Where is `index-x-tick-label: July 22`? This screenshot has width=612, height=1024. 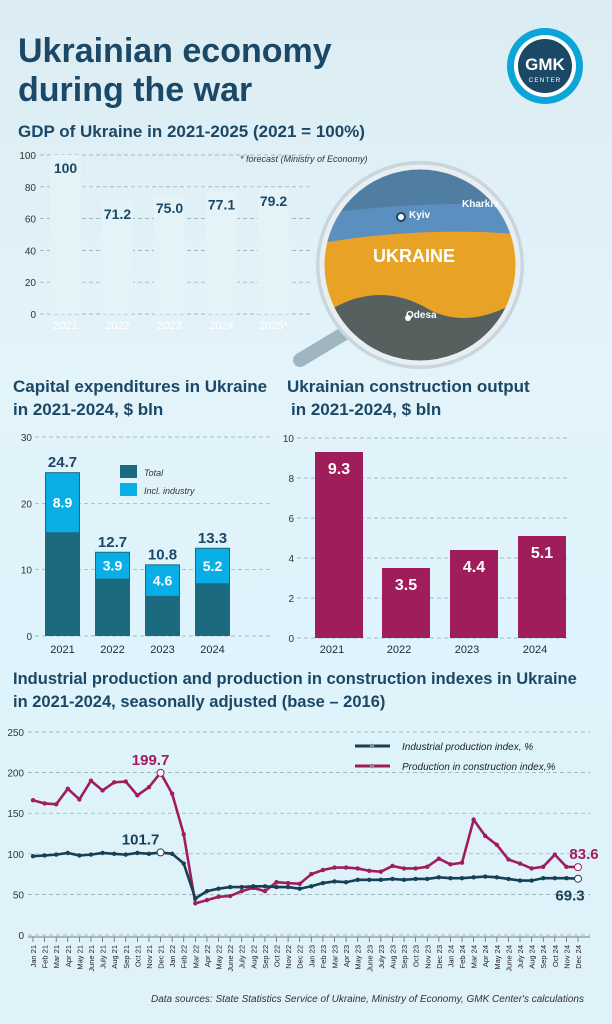 index-x-tick-label: July 22 is located at coordinates (242, 957).